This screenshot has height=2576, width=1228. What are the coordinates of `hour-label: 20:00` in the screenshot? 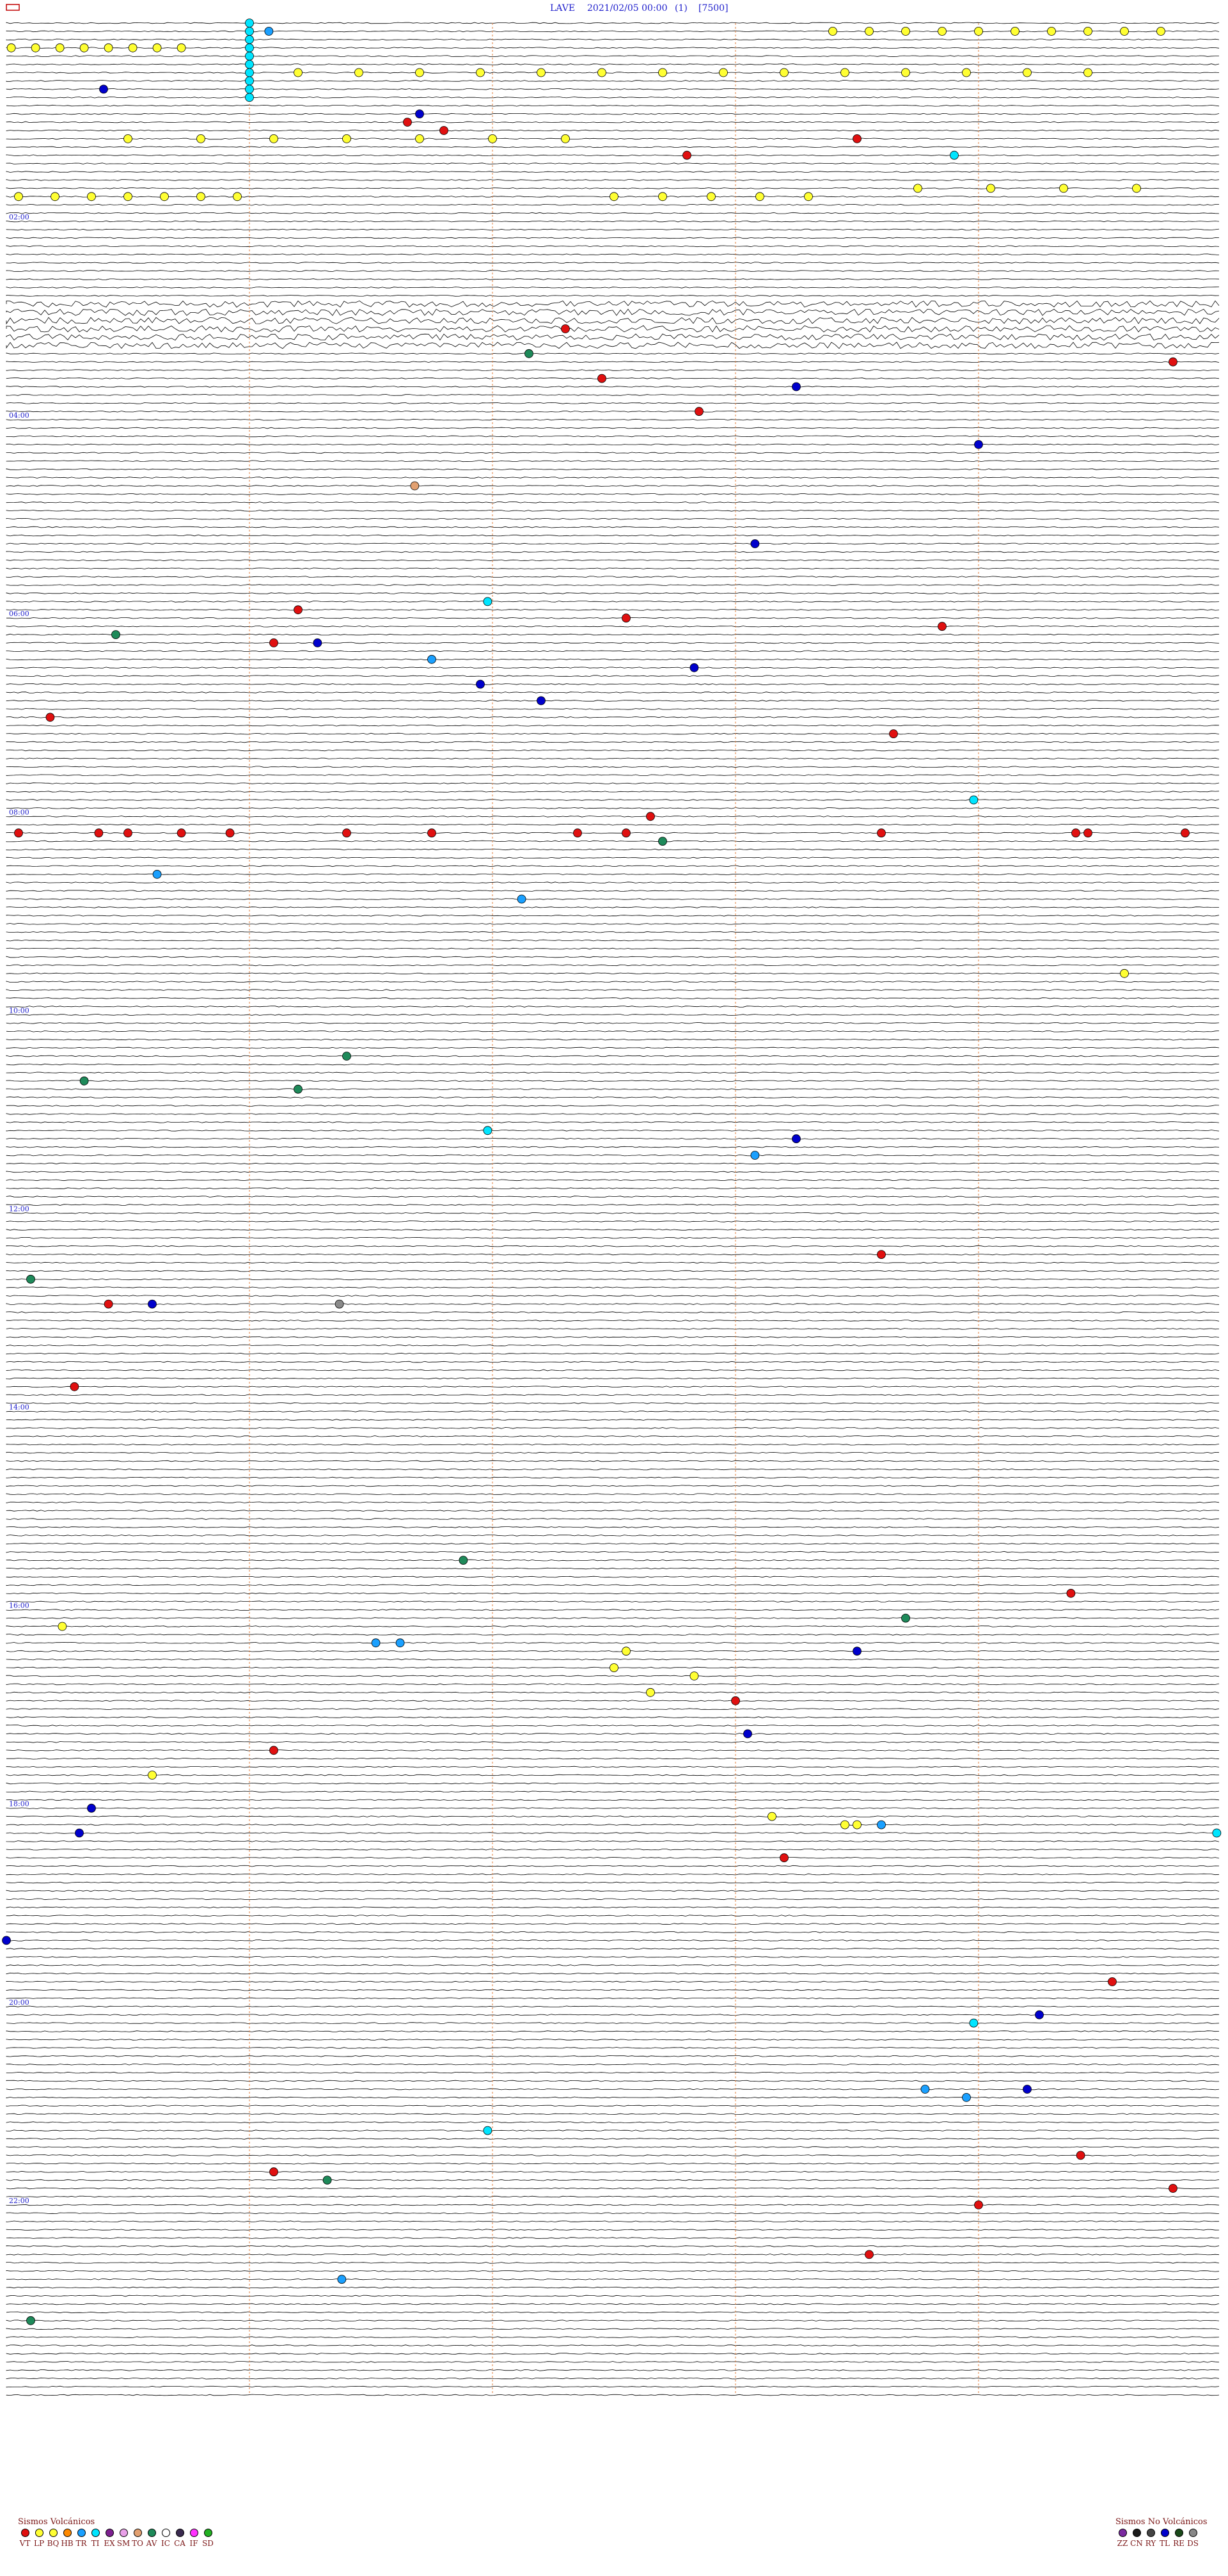 It's located at (19, 2002).